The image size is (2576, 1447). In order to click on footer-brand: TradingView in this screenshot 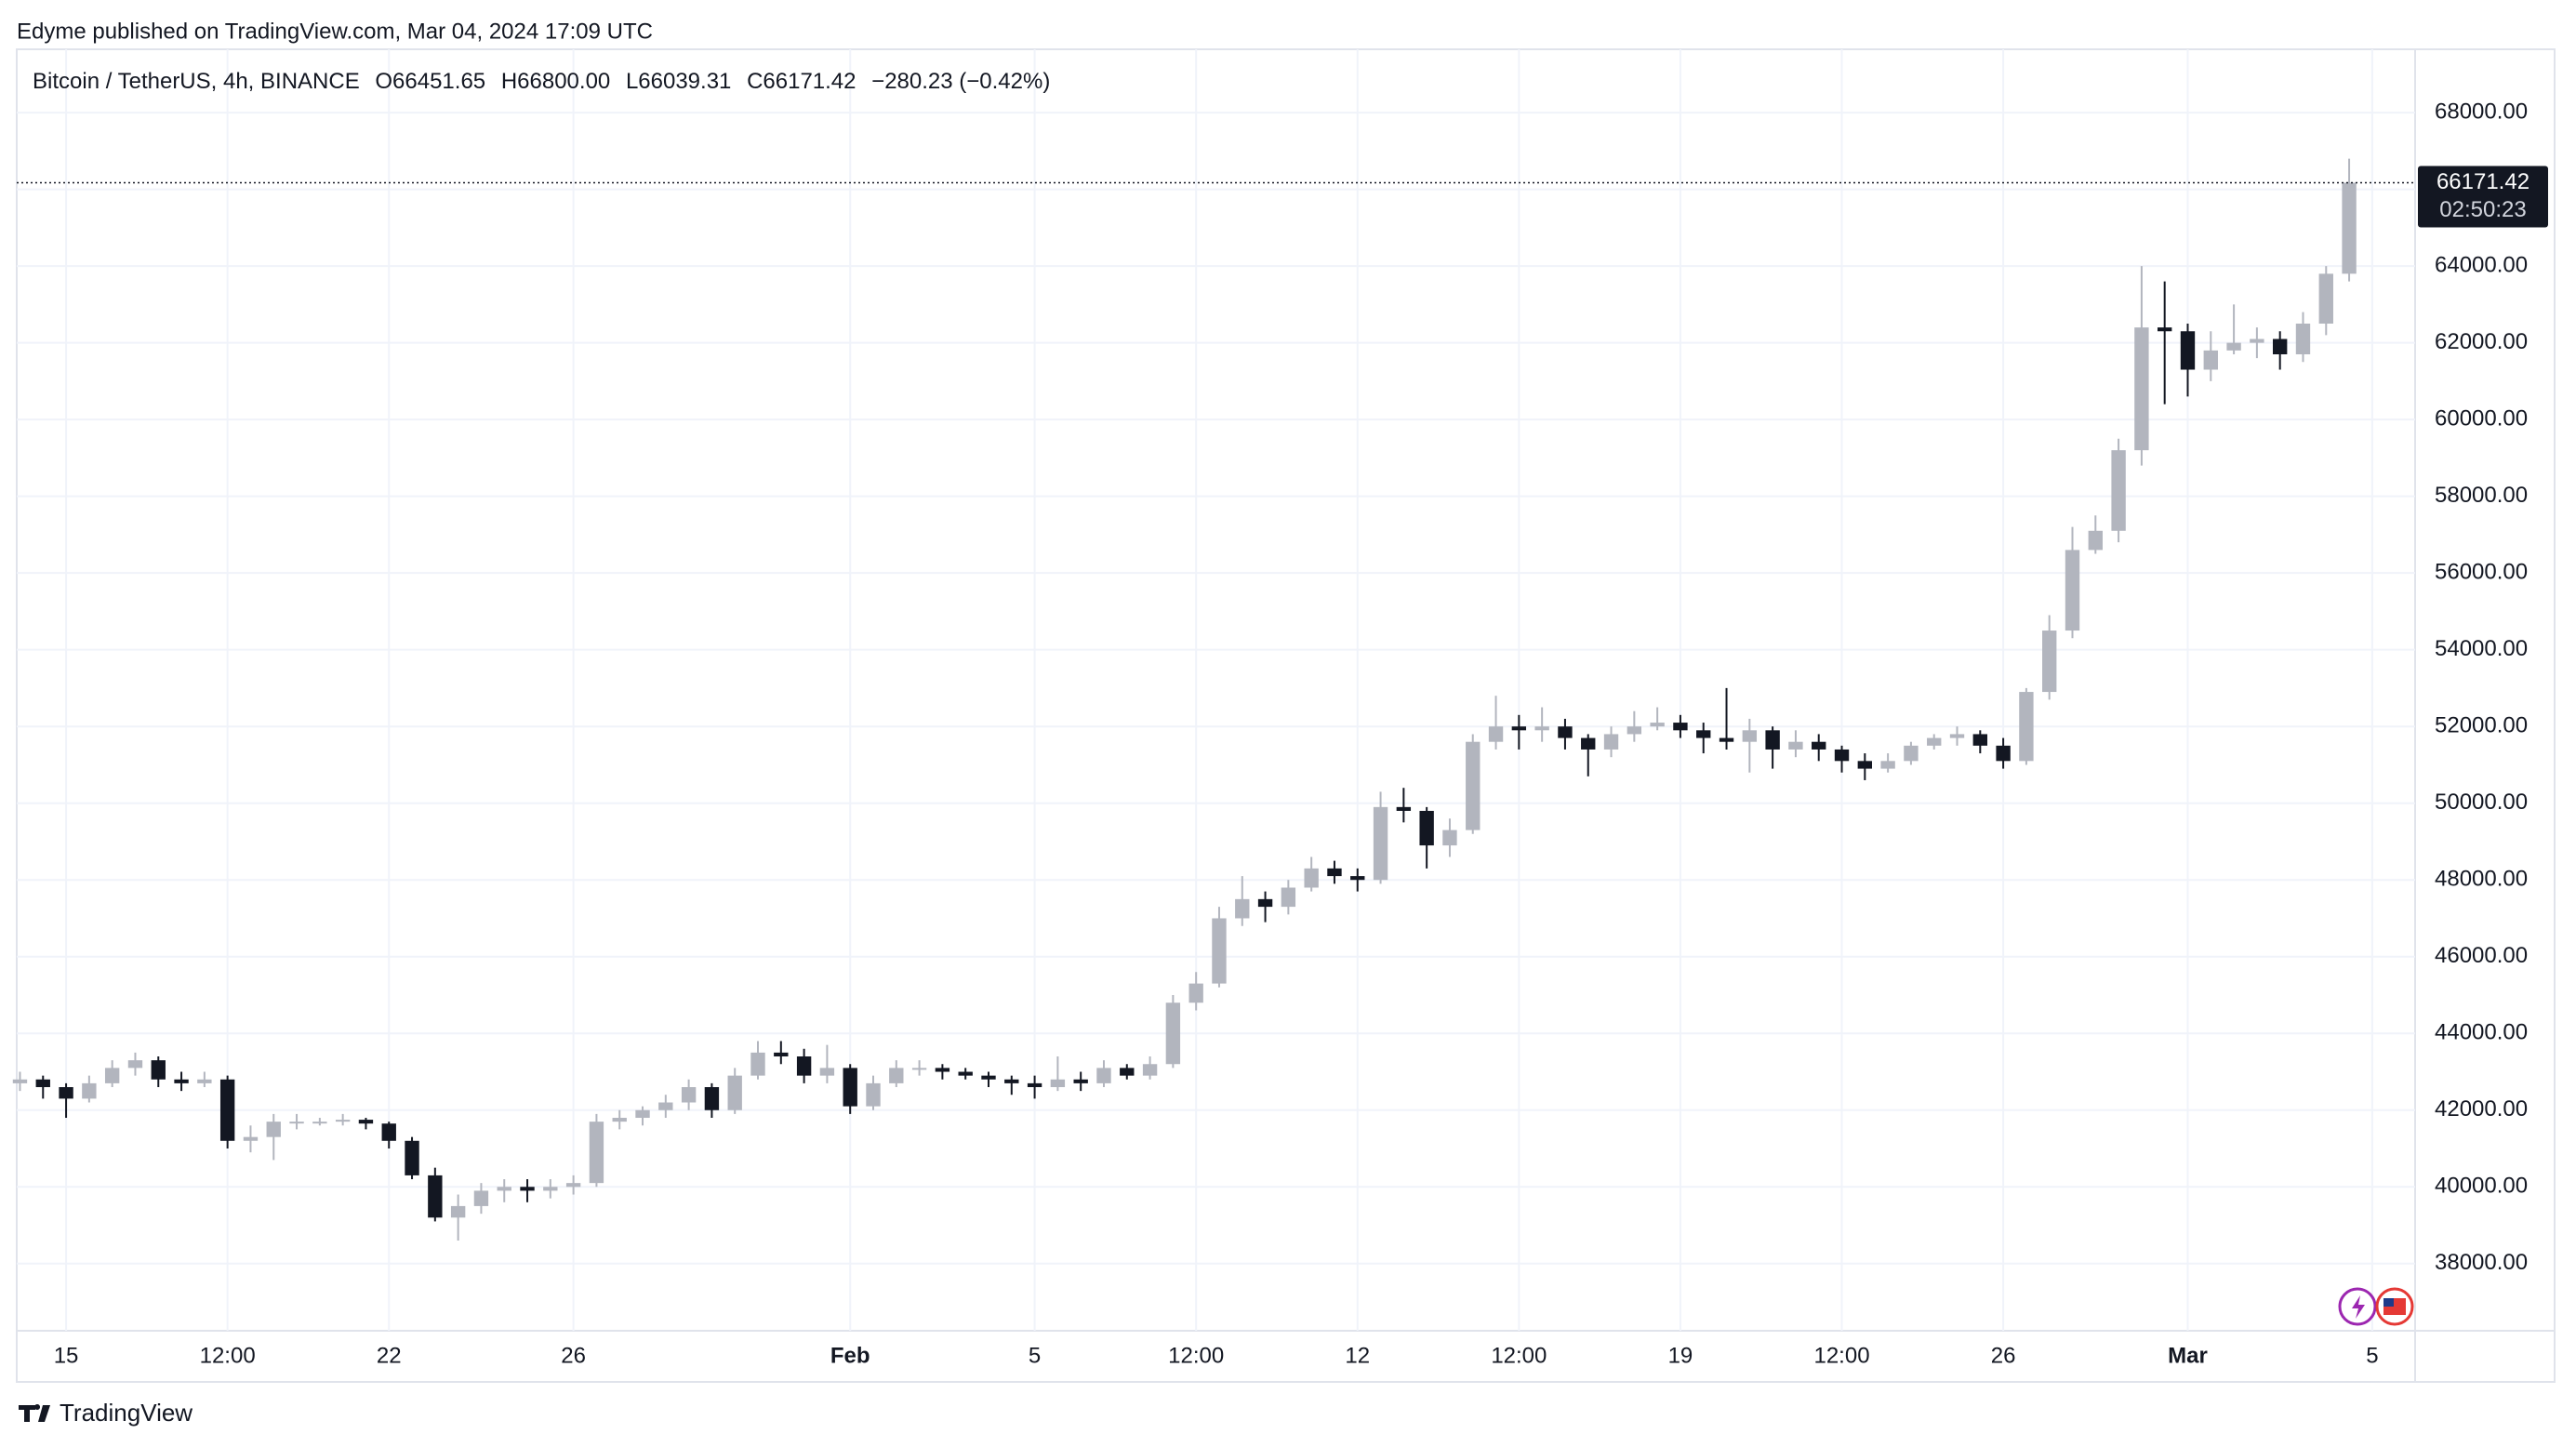, I will do `click(126, 1413)`.